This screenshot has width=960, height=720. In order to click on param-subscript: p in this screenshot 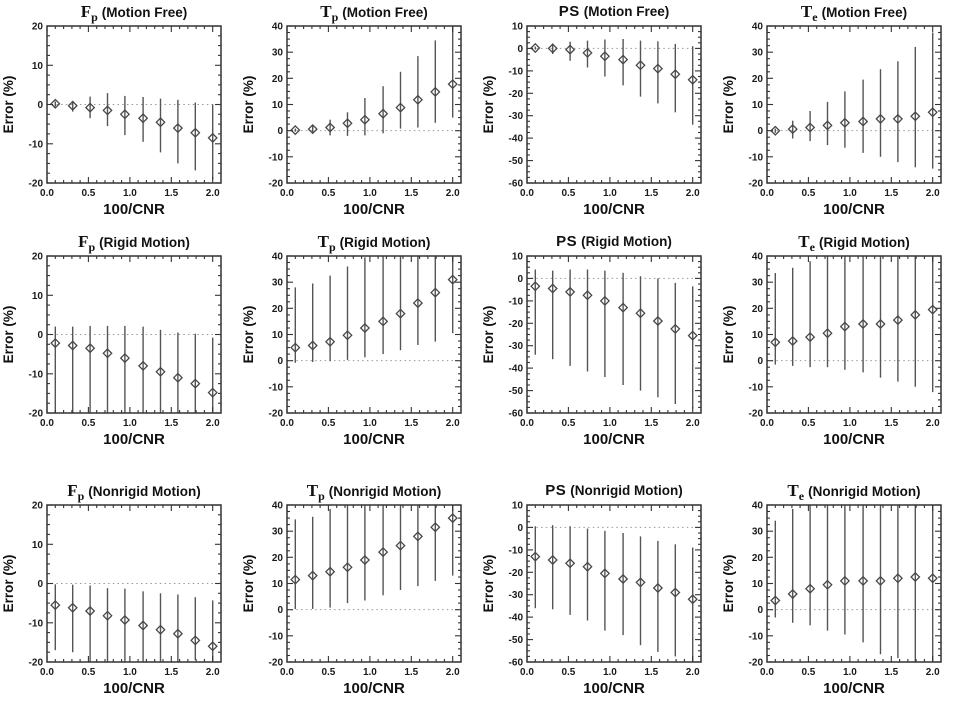, I will do `click(332, 247)`.